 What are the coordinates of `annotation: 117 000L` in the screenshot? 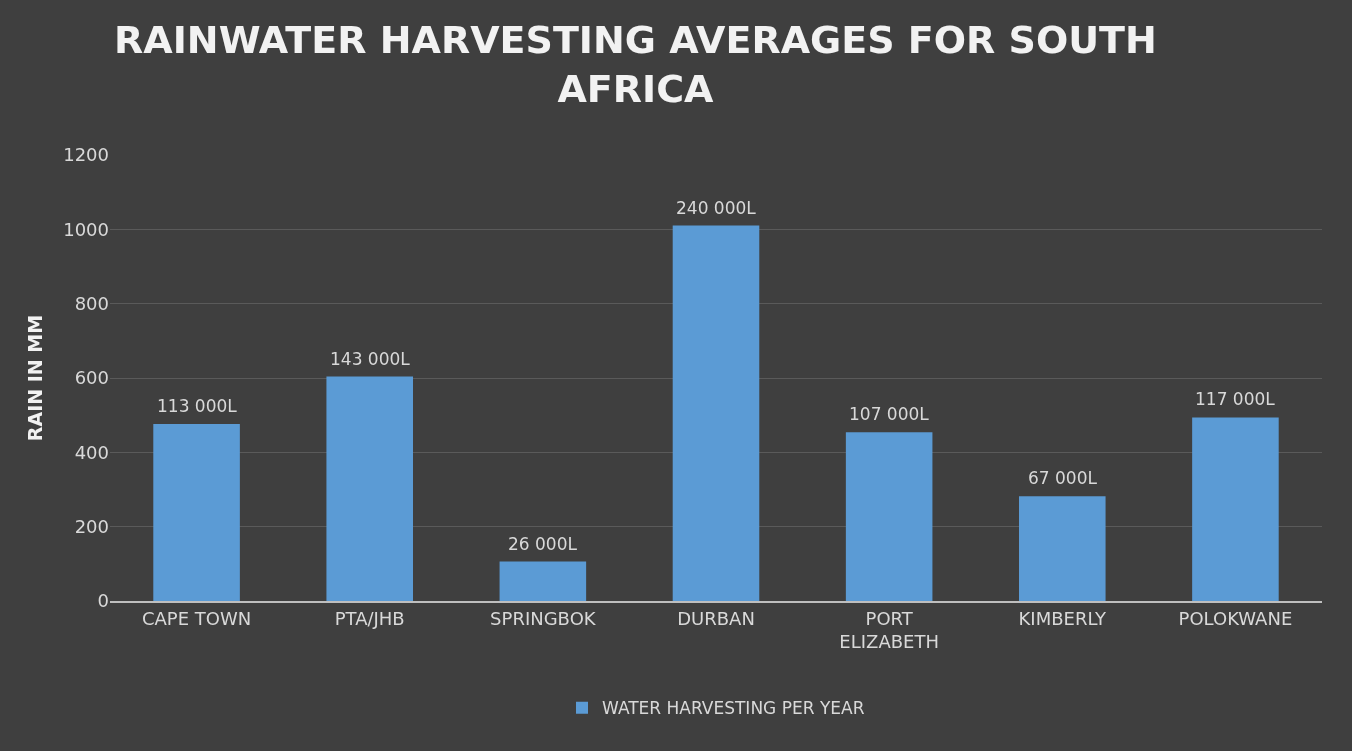 It's located at (1235, 399).